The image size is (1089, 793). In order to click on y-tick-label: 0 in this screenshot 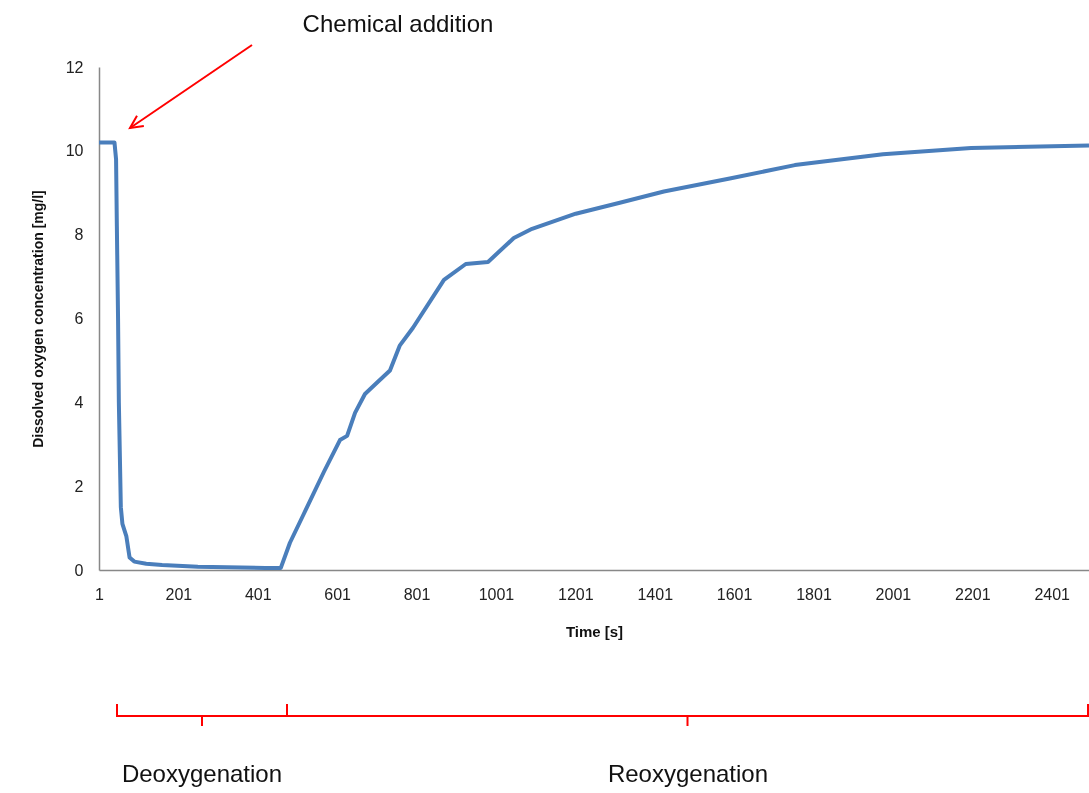, I will do `click(79, 570)`.